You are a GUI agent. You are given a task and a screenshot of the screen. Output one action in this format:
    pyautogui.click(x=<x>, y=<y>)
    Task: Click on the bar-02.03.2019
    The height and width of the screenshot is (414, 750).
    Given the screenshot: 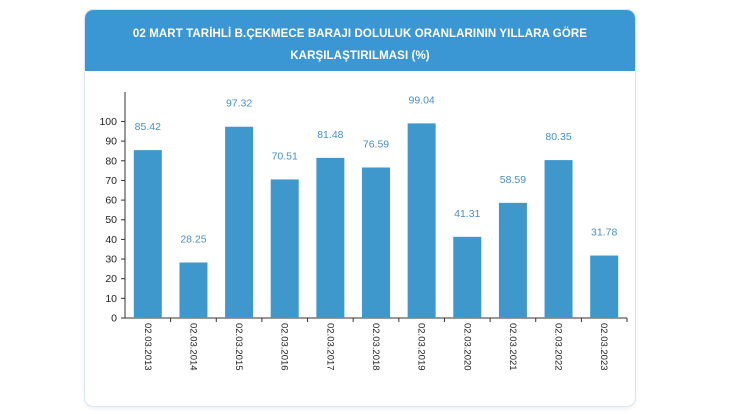 What is the action you would take?
    pyautogui.click(x=421, y=220)
    